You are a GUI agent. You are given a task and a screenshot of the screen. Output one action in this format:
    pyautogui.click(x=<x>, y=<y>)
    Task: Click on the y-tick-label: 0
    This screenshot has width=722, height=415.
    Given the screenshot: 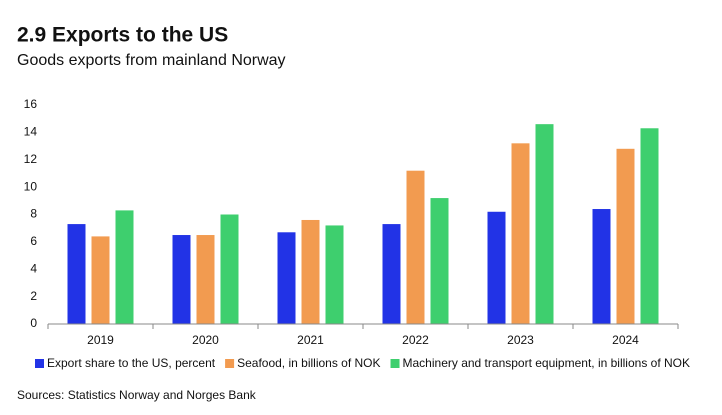 What is the action you would take?
    pyautogui.click(x=33, y=323)
    